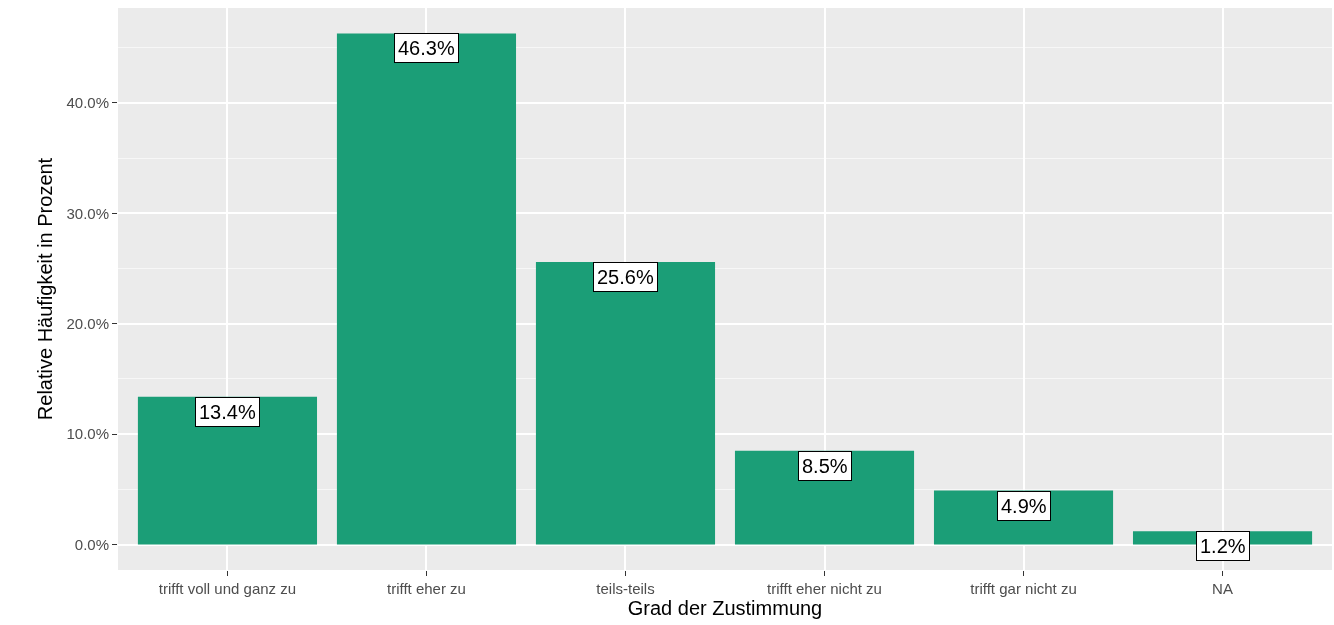 This screenshot has width=1334, height=625. Describe the element at coordinates (87, 103) in the screenshot. I see `y-tick-label: 40.0%` at that location.